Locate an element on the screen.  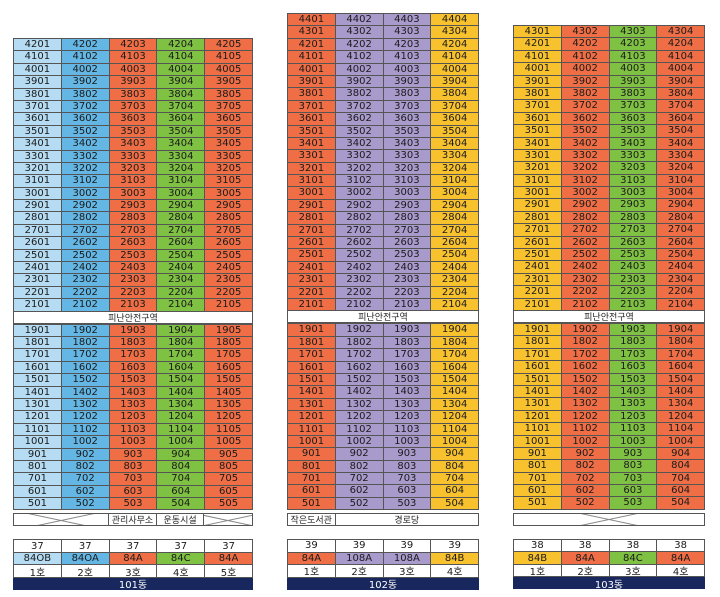
unit-cell: 4201 is located at coordinates (38, 45).